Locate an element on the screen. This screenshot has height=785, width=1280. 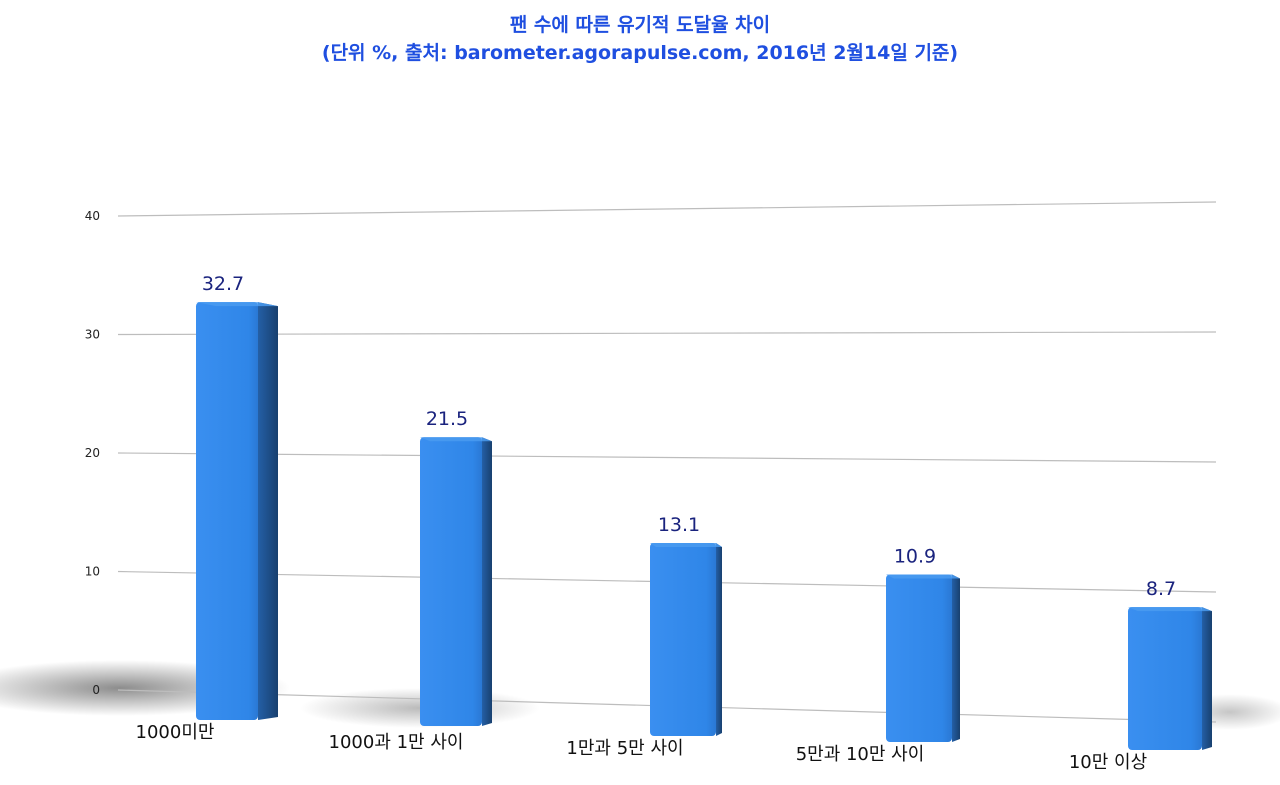
x-category-label: 1000미만 is located at coordinates (175, 732).